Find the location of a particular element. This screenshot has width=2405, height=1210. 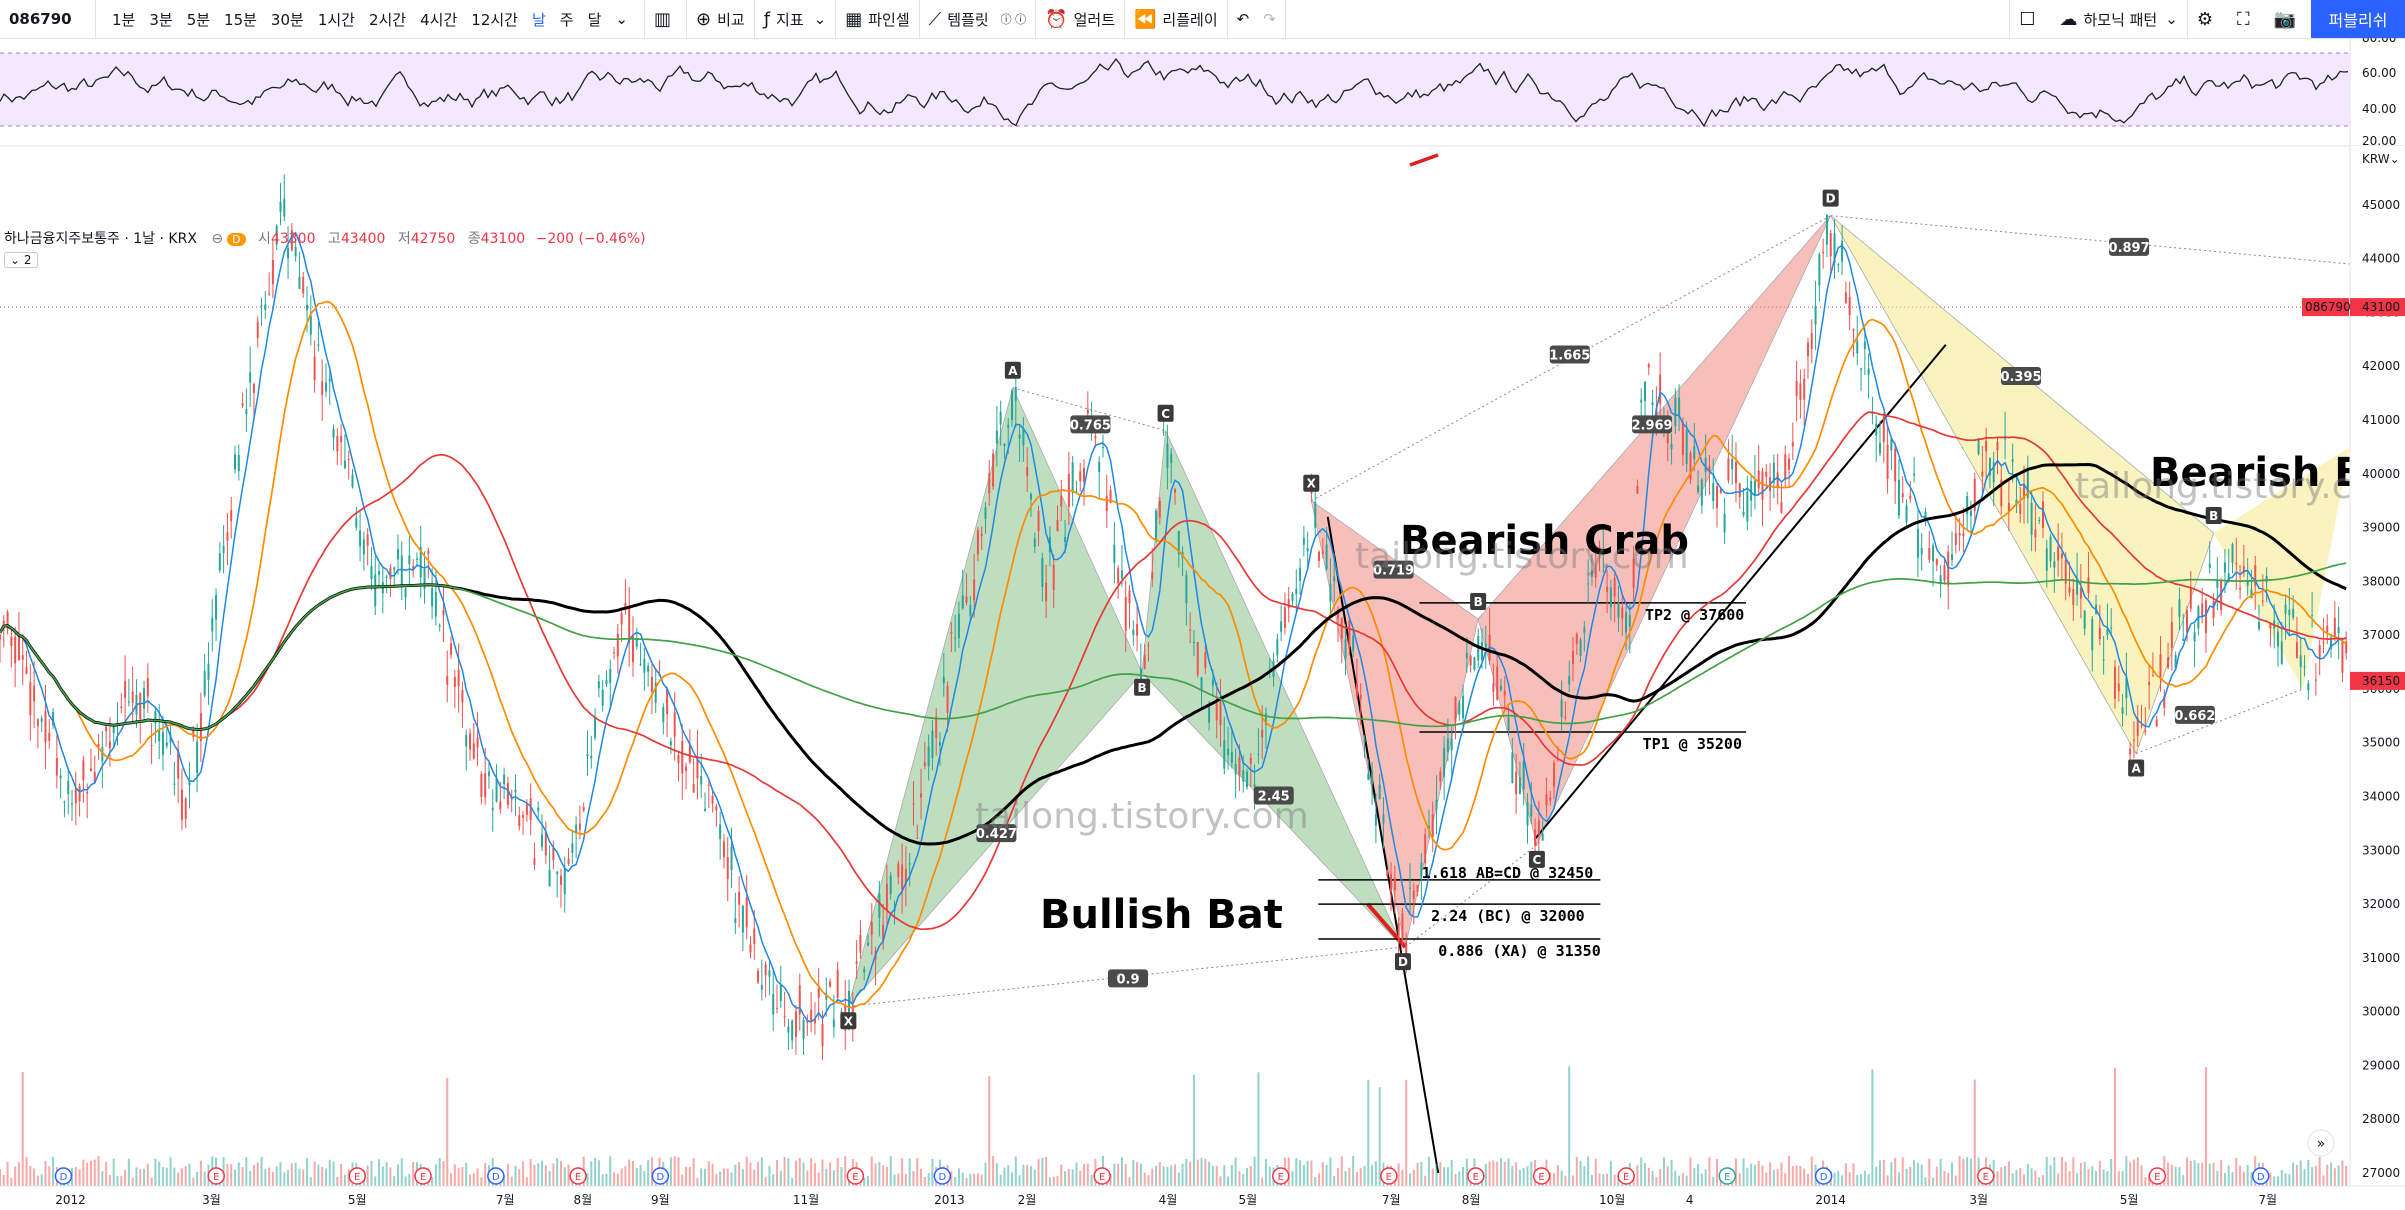

templates-button: ⟋ 템플릿 ⓘ ⓘ is located at coordinates (978, 19).